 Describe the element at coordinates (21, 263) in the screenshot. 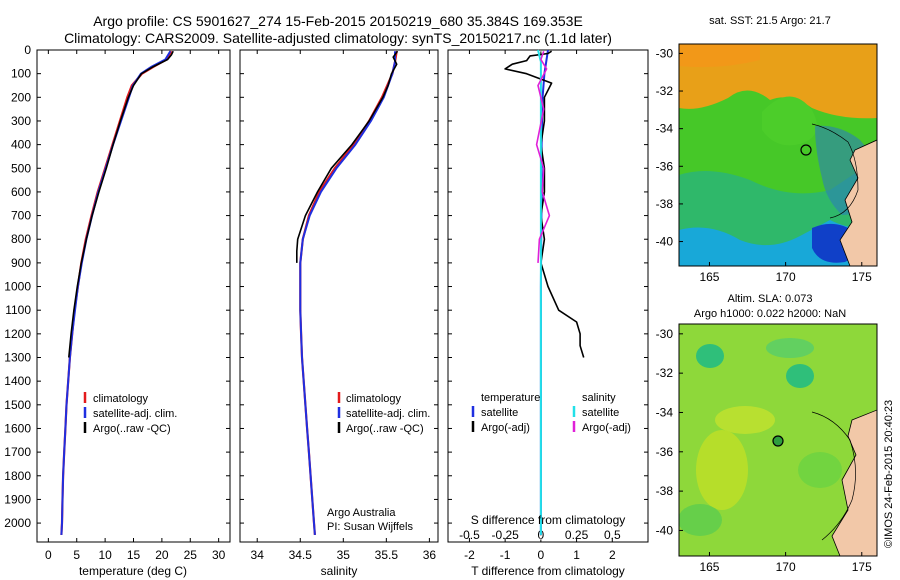

I see `depth-tick-label: 900` at that location.